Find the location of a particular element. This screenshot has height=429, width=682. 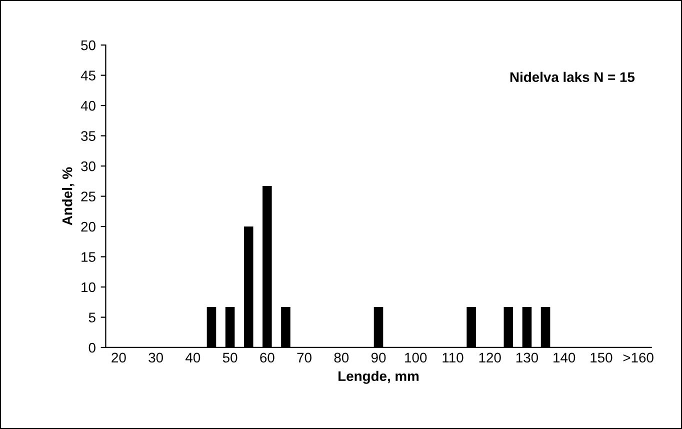

x-tick-label: 90 is located at coordinates (378, 357).